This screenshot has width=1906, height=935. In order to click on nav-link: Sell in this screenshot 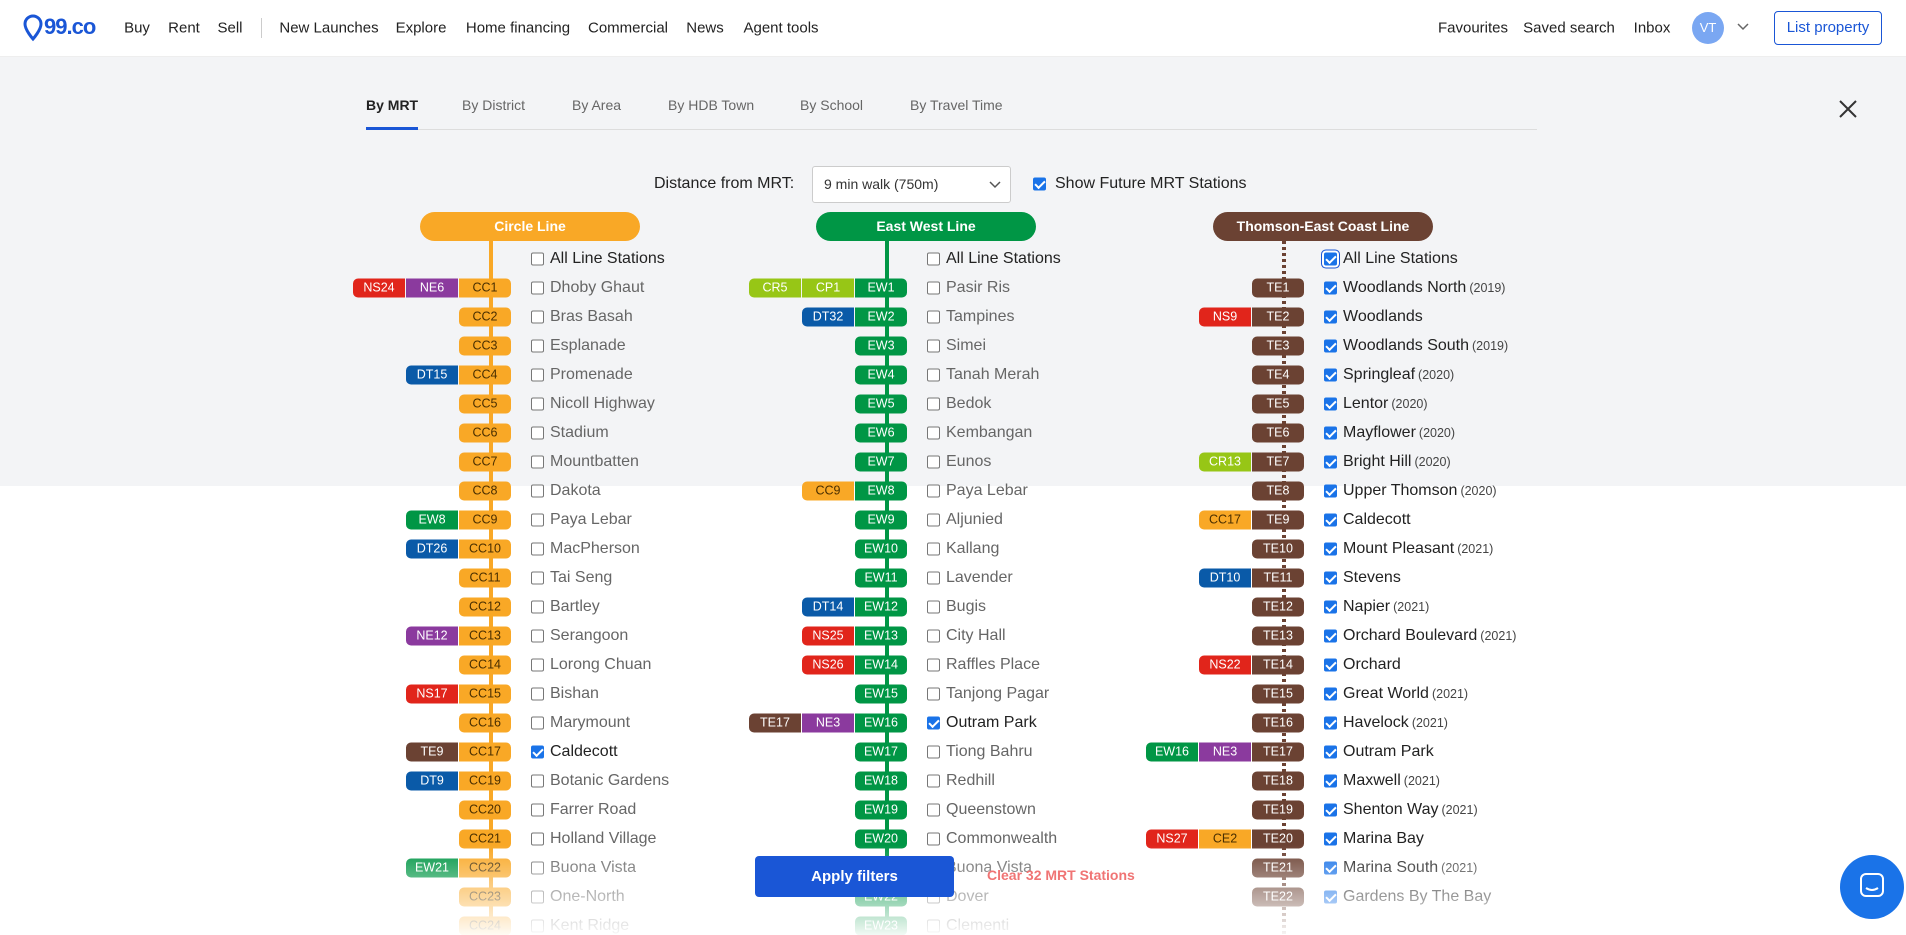, I will do `click(230, 28)`.